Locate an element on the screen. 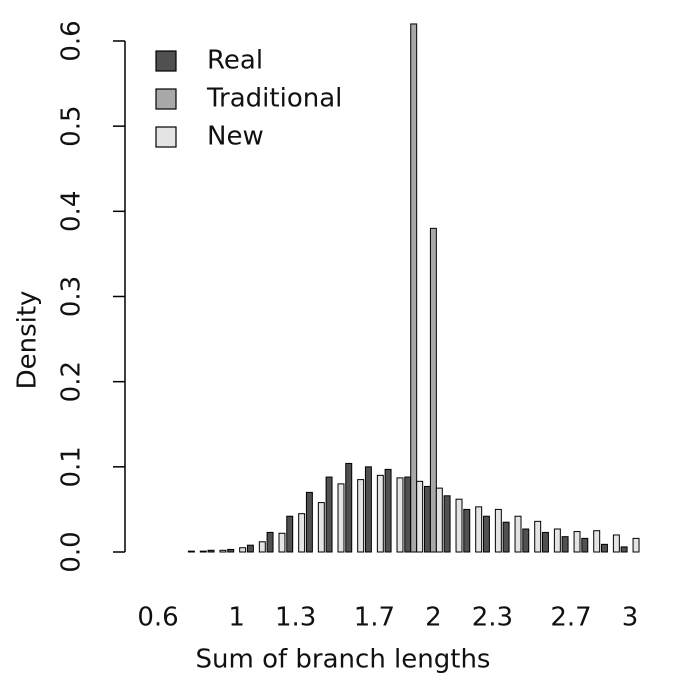  y-tick-label: 0.4 is located at coordinates (72, 211).